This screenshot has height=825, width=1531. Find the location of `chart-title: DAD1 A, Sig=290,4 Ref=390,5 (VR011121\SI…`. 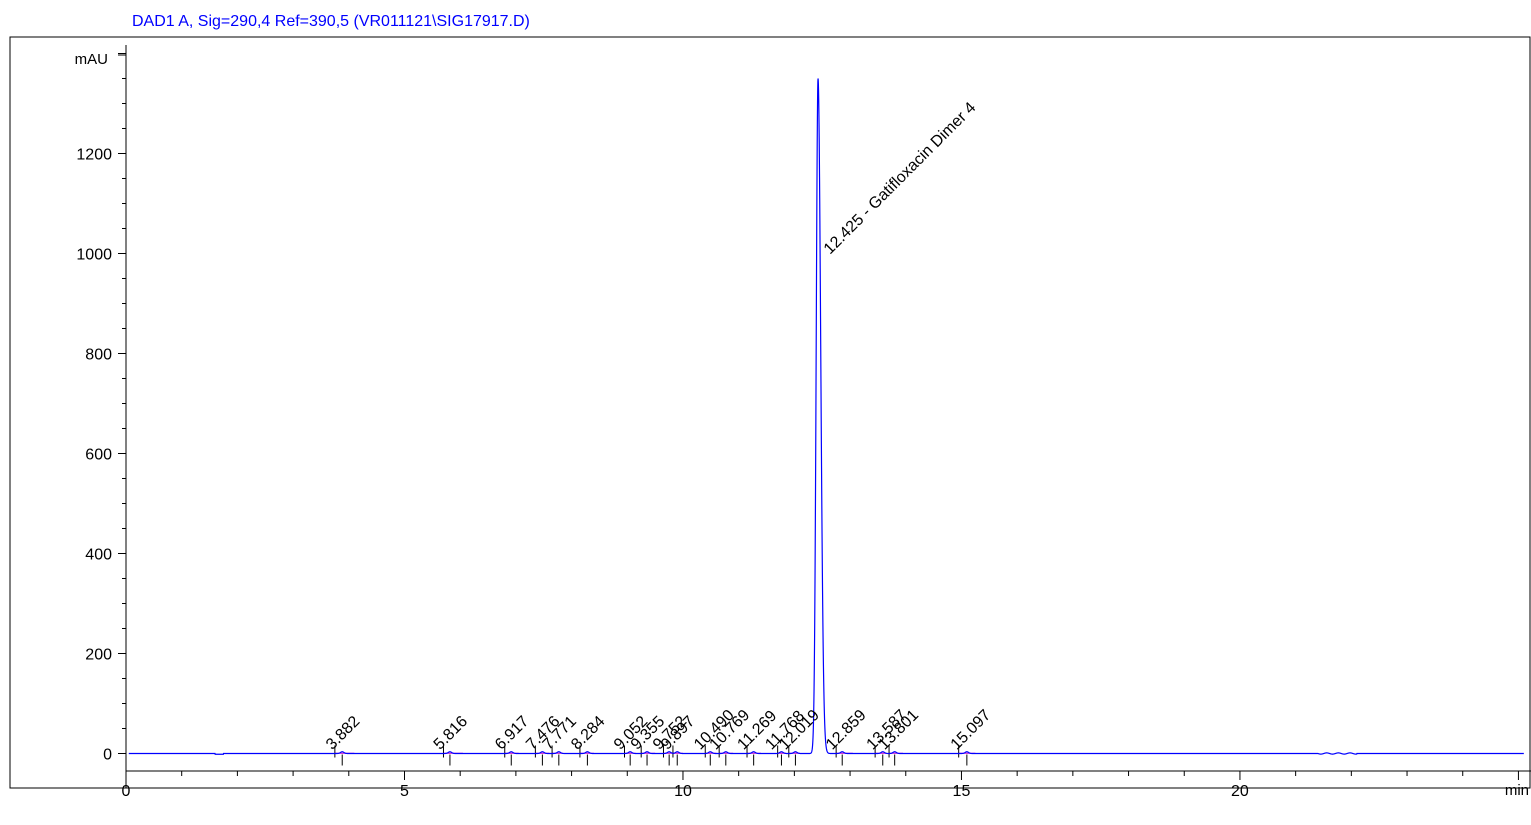

chart-title: DAD1 A, Sig=290,4 Ref=390,5 (VR011121\SI… is located at coordinates (331, 21).